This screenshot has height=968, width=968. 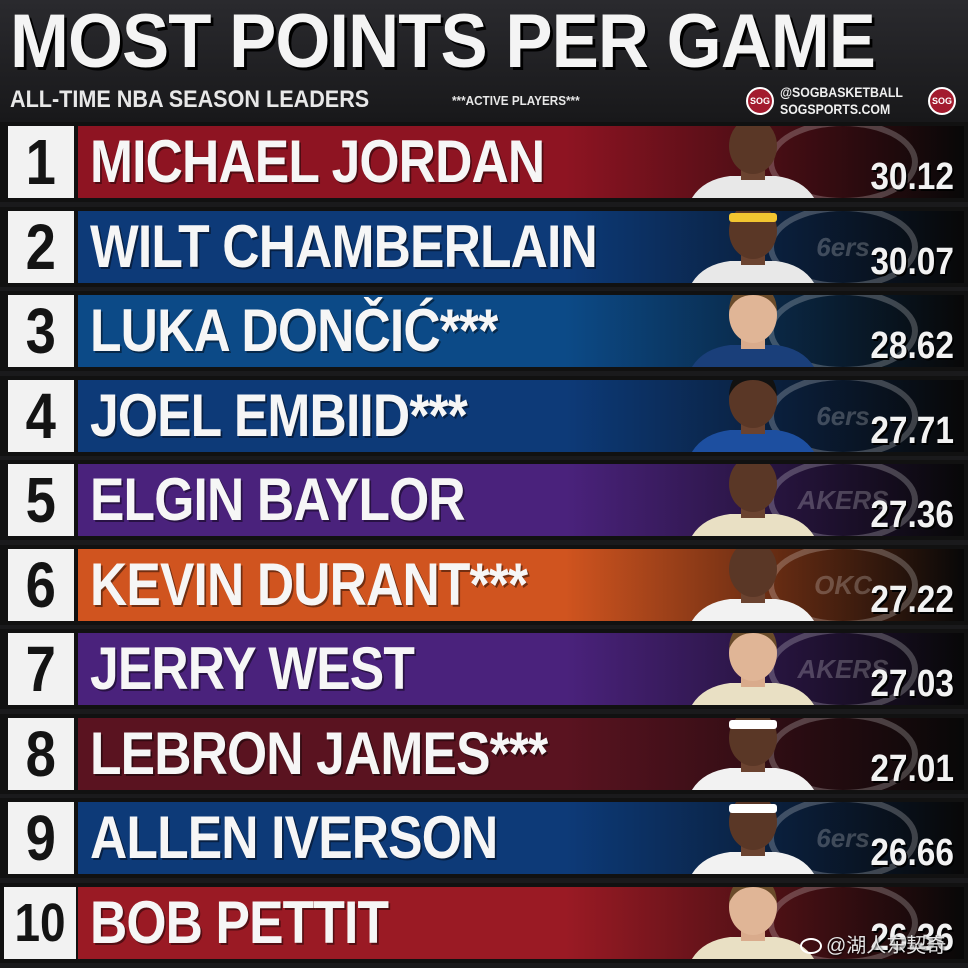 I want to click on weibo-icon, so click(x=811, y=946).